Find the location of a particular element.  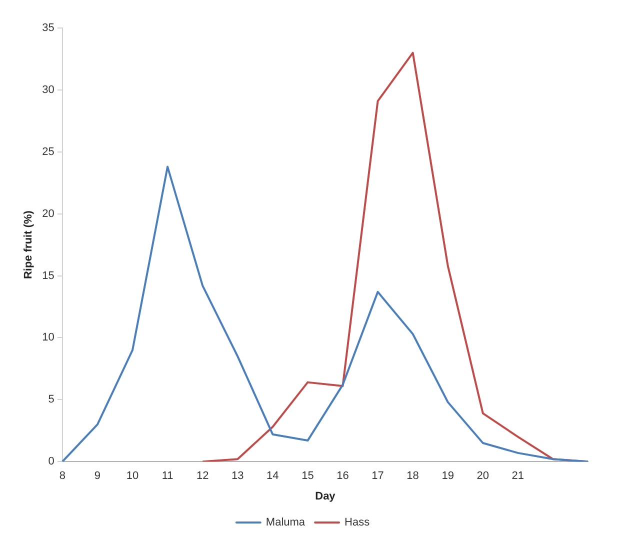

y-tick-label: 5 is located at coordinates (51, 400).